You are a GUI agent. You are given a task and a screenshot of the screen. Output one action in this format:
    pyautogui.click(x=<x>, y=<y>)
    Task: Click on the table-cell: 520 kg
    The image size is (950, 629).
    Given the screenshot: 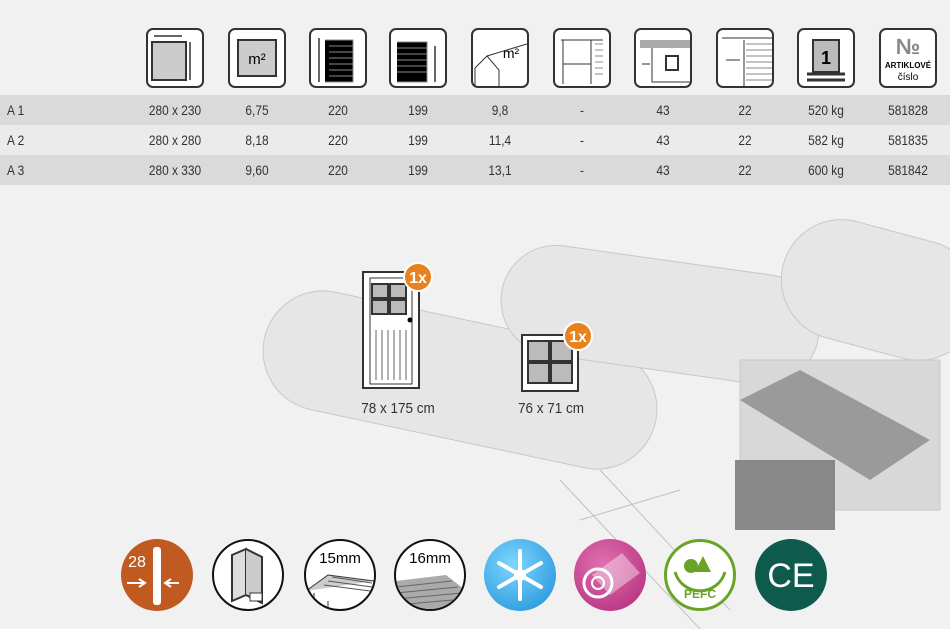 What is the action you would take?
    pyautogui.click(x=826, y=110)
    